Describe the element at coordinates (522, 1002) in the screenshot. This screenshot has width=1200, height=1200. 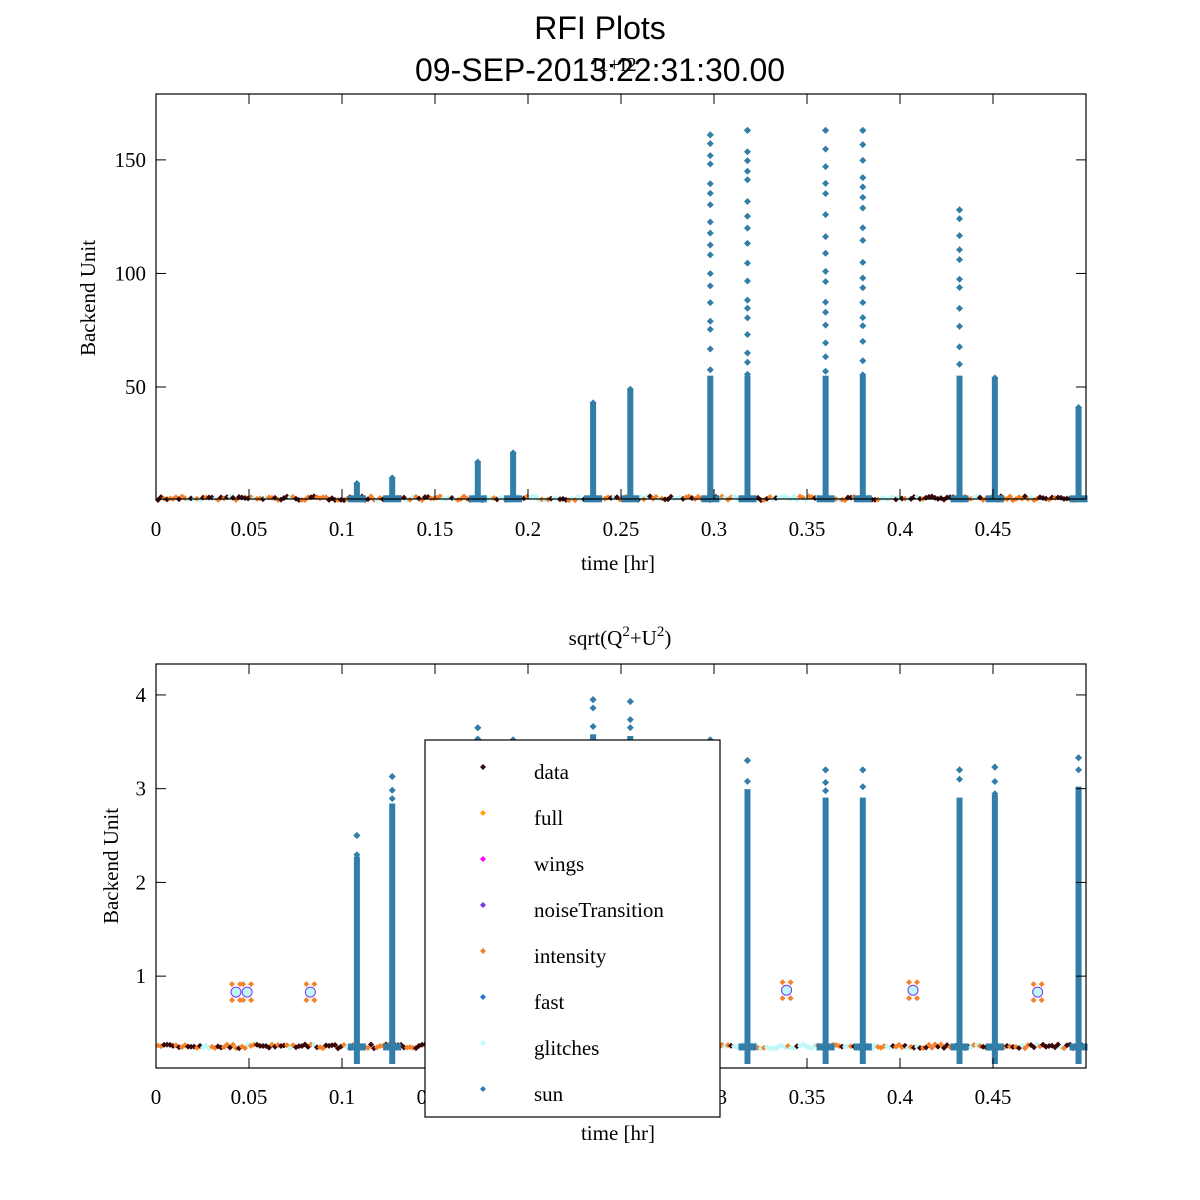
I see `legend-entry-fast: fast` at that location.